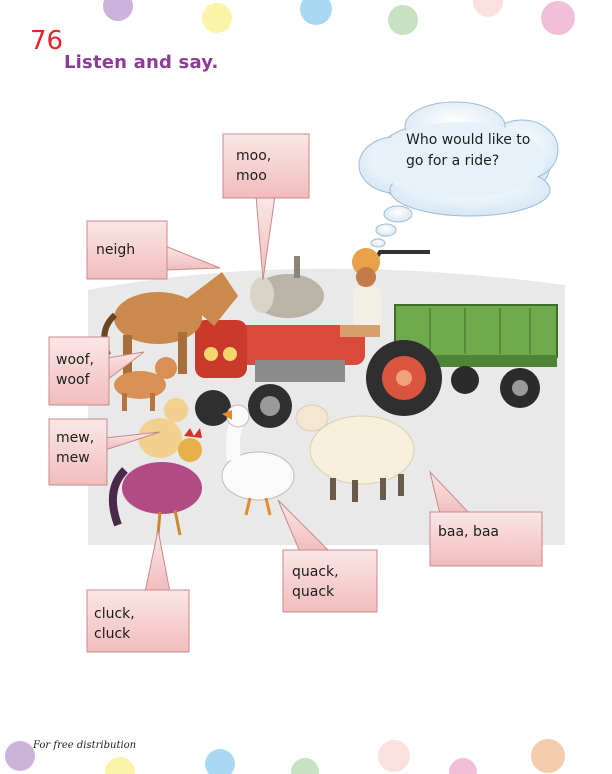  I want to click on label-woof-line-1: woof,, so click(75, 360).